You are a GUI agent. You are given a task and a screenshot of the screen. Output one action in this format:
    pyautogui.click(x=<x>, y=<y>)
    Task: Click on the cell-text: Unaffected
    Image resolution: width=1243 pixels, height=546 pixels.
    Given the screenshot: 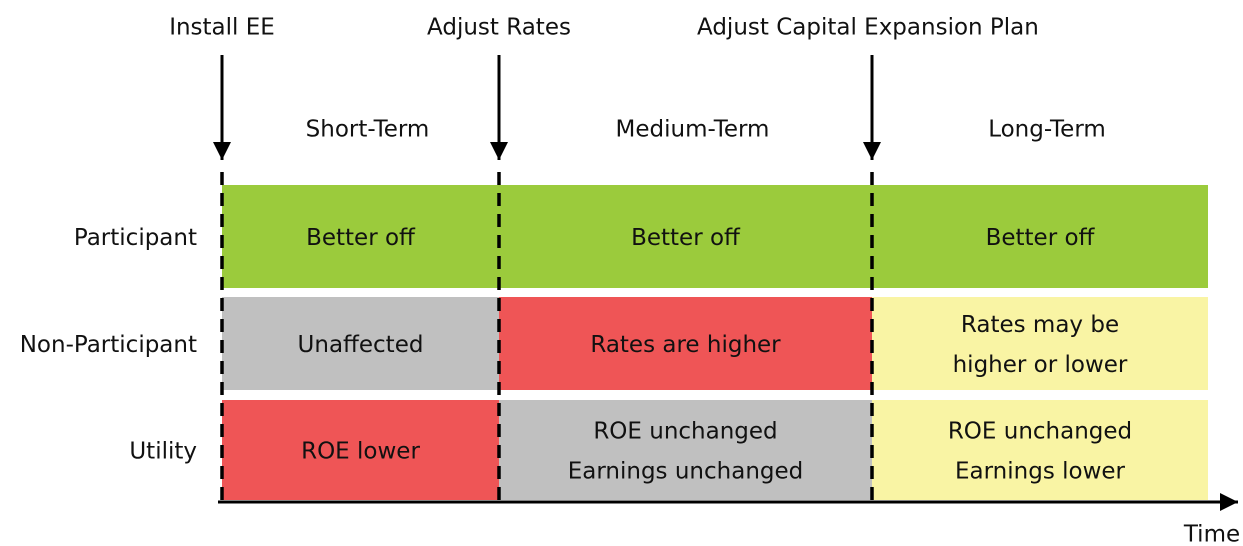 What is the action you would take?
    pyautogui.click(x=361, y=345)
    